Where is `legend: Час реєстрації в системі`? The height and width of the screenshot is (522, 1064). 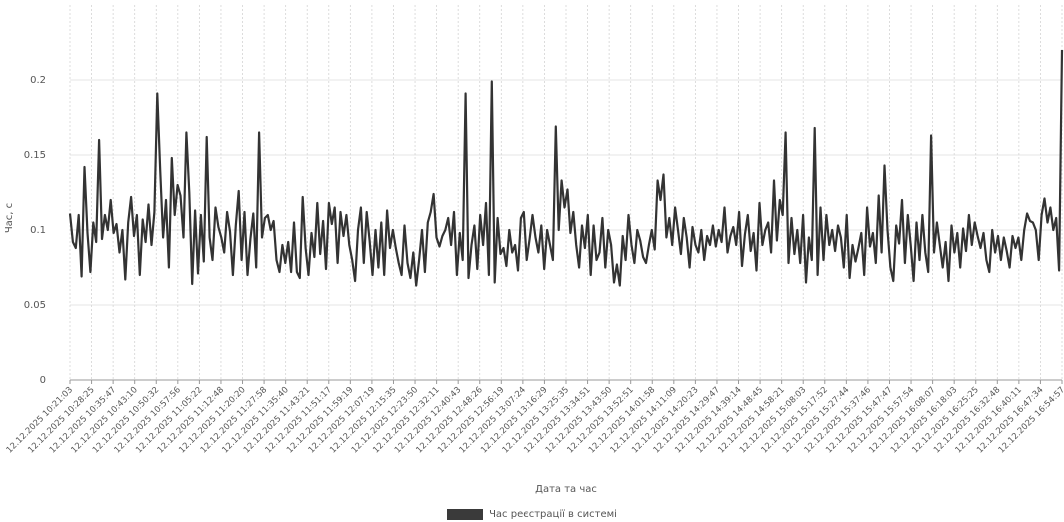
legend: Час реєстрації в системі is located at coordinates (532, 514).